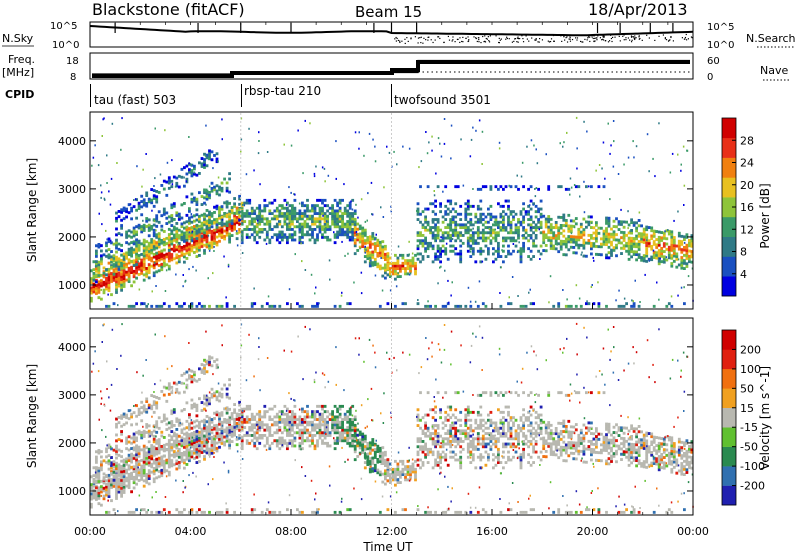 The width and height of the screenshot is (800, 554). Describe the element at coordinates (749, 427) in the screenshot. I see `velocity-colorbar-tick-4: -15` at that location.